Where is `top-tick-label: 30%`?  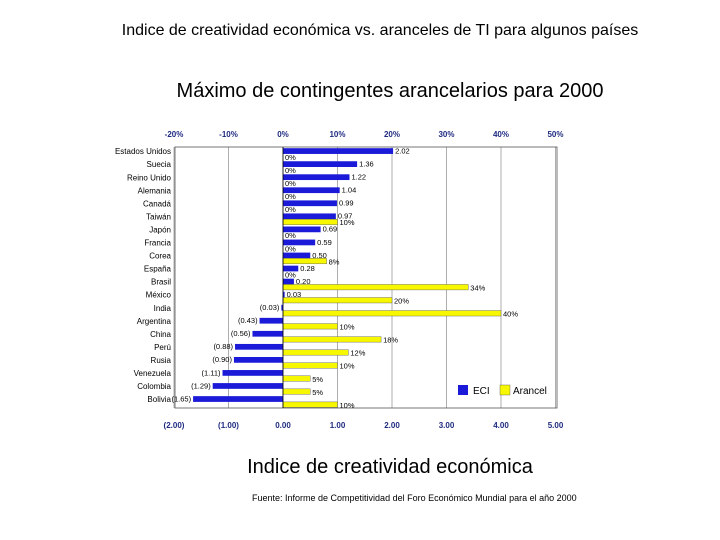
top-tick-label: 30% is located at coordinates (446, 134).